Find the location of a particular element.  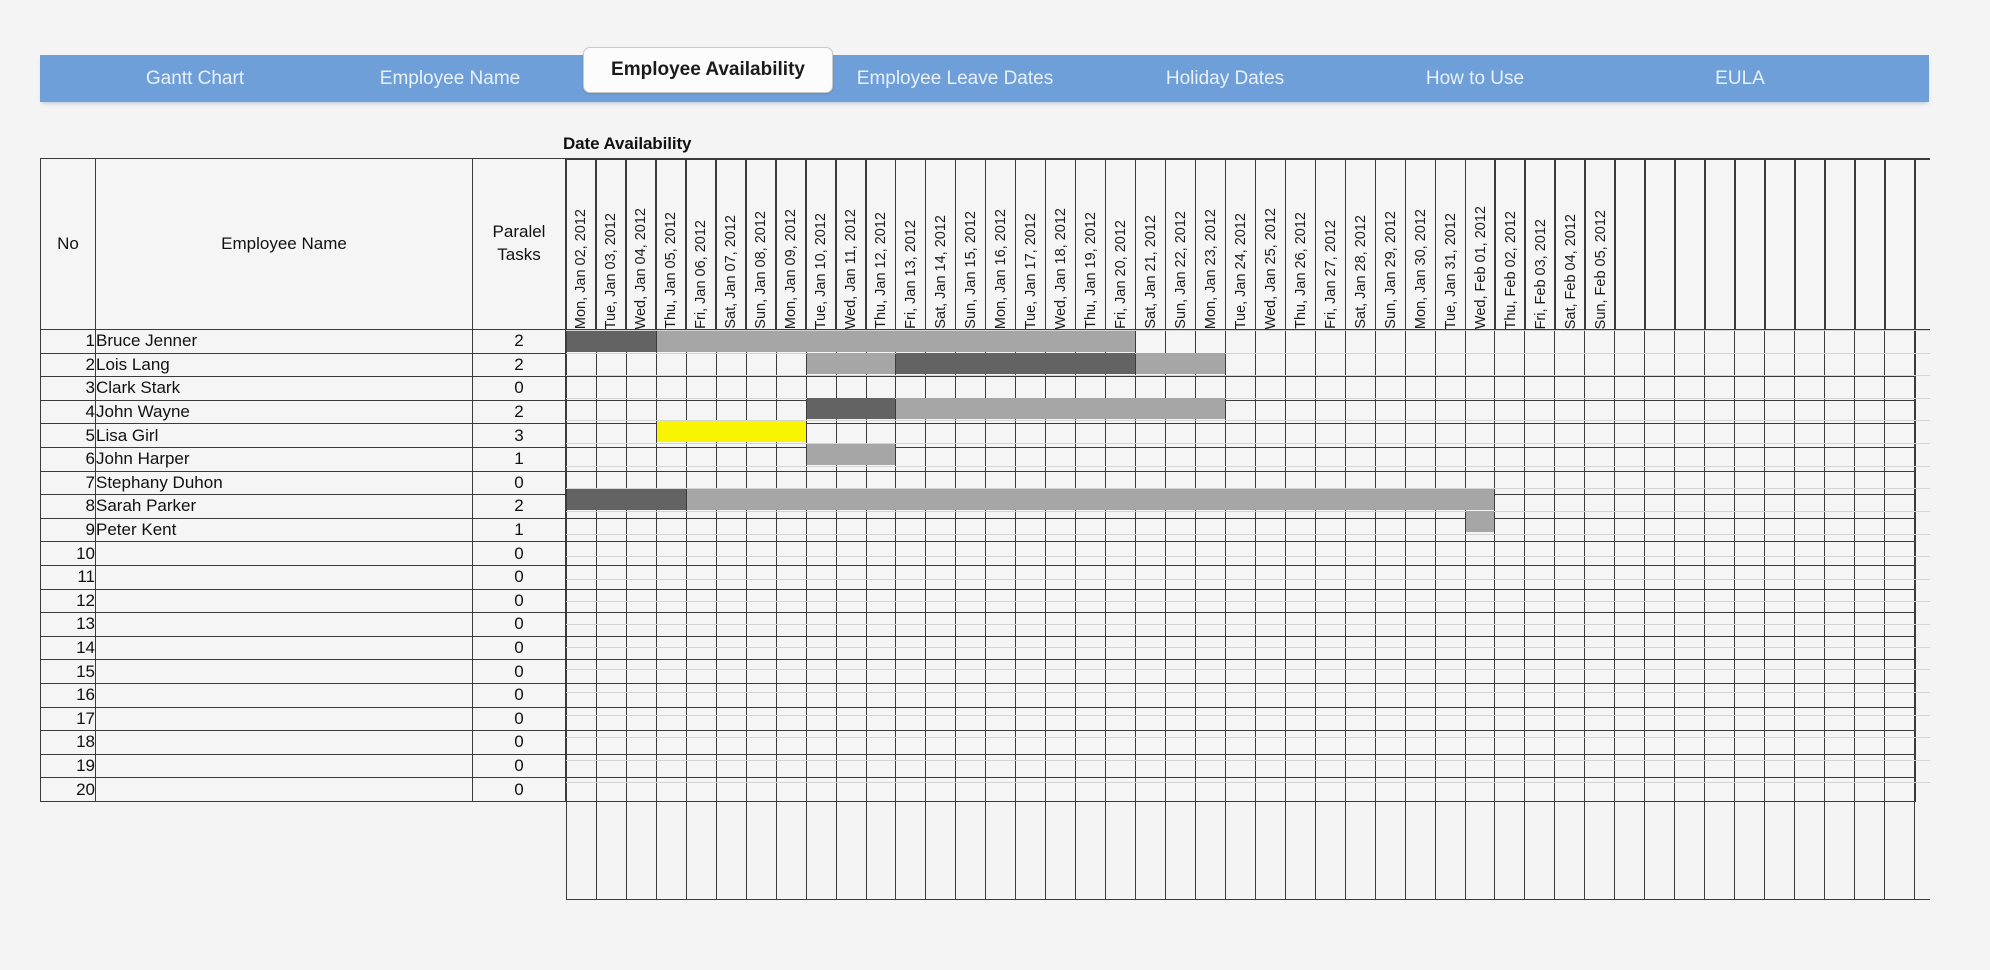

tab-label: Employee Name is located at coordinates (450, 78).